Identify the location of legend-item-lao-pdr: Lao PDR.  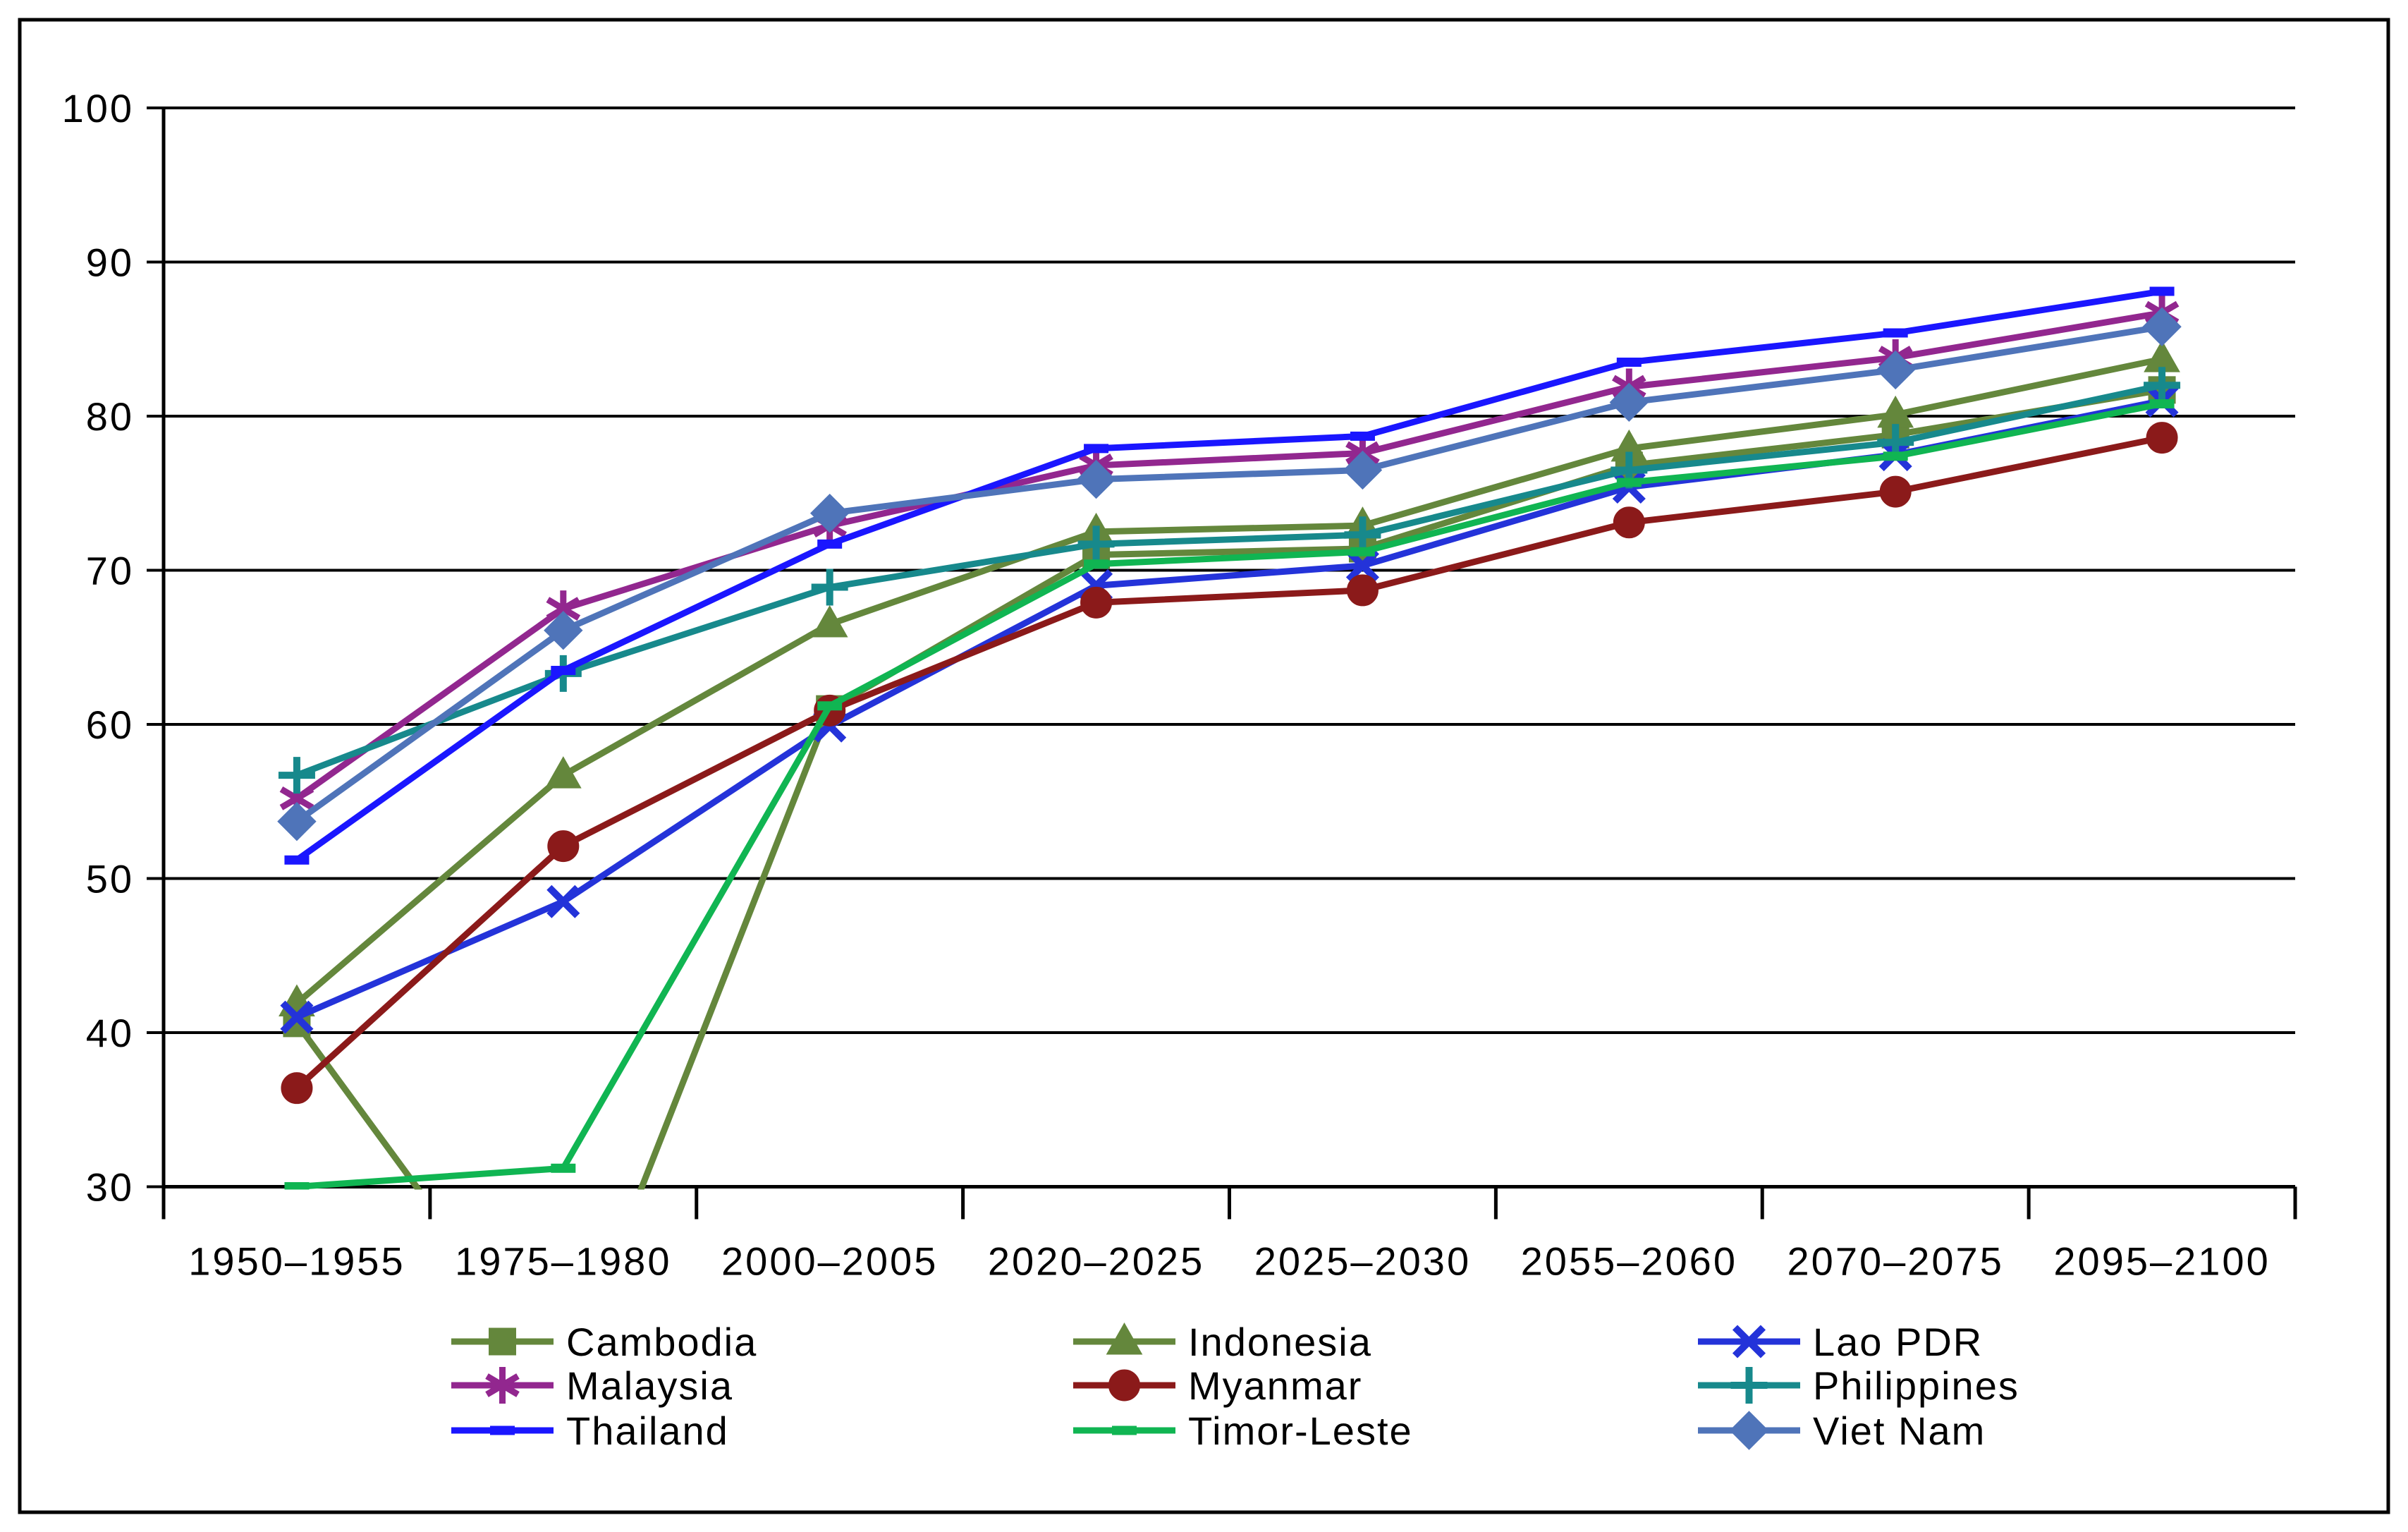
(1840, 1342).